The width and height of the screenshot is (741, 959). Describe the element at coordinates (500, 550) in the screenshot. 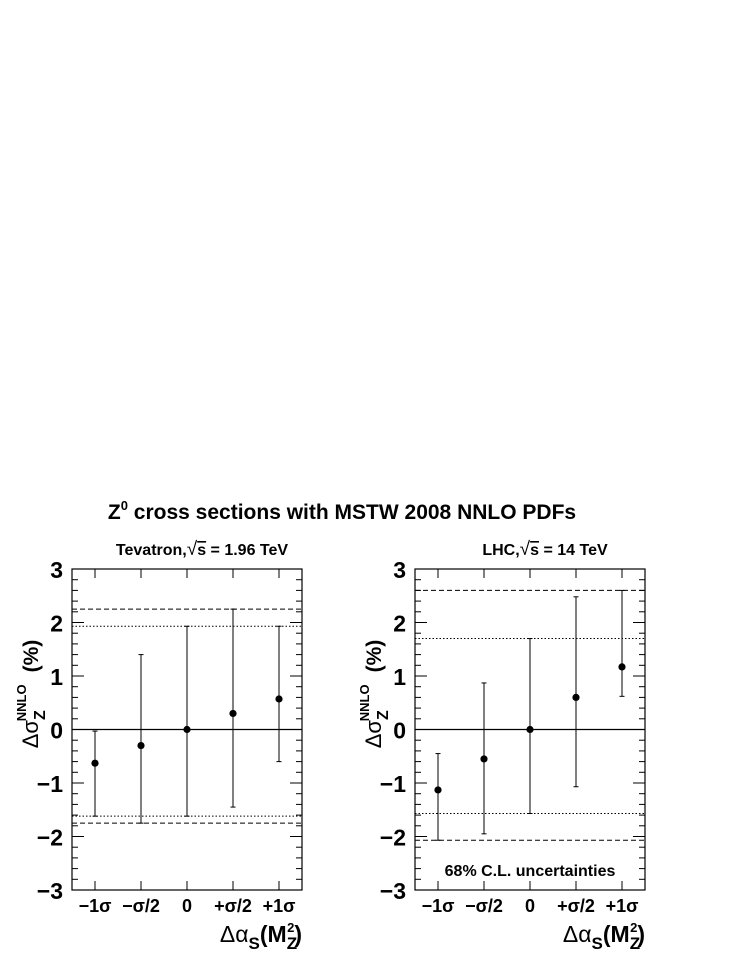

I see `panel-label-prefix: LHC,` at that location.